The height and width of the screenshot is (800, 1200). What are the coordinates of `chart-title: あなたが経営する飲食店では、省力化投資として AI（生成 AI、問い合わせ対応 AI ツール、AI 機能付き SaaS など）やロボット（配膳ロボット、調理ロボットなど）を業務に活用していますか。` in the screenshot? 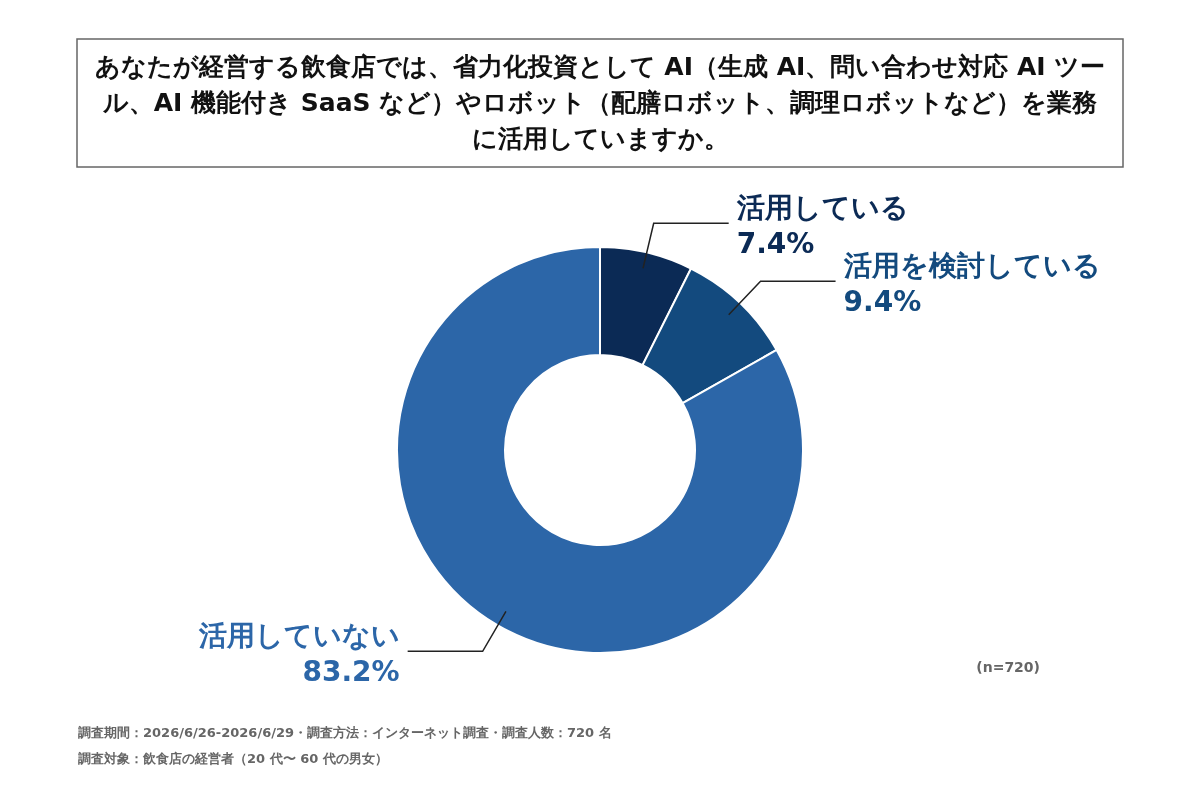 It's located at (600, 103).